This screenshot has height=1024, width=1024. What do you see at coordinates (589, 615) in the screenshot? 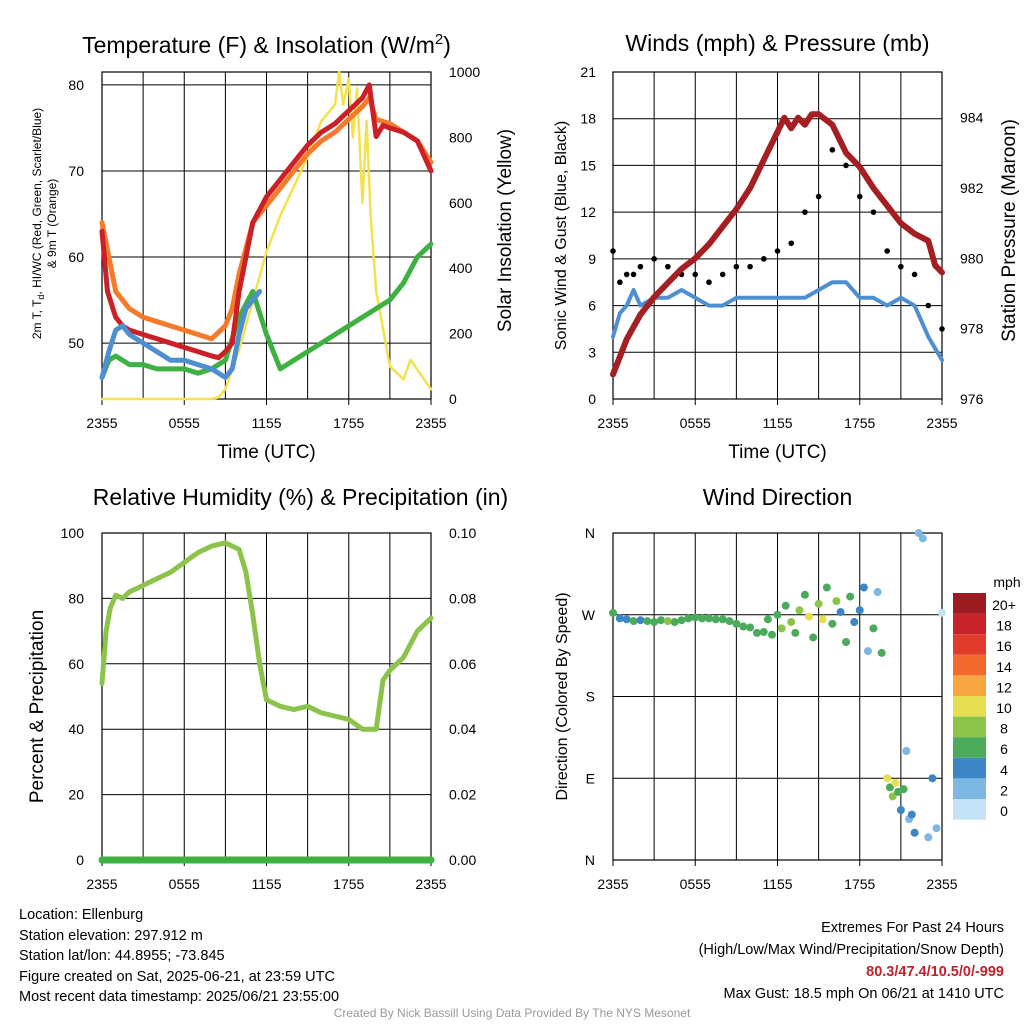
I see `y-tick-label: W` at bounding box center [589, 615].